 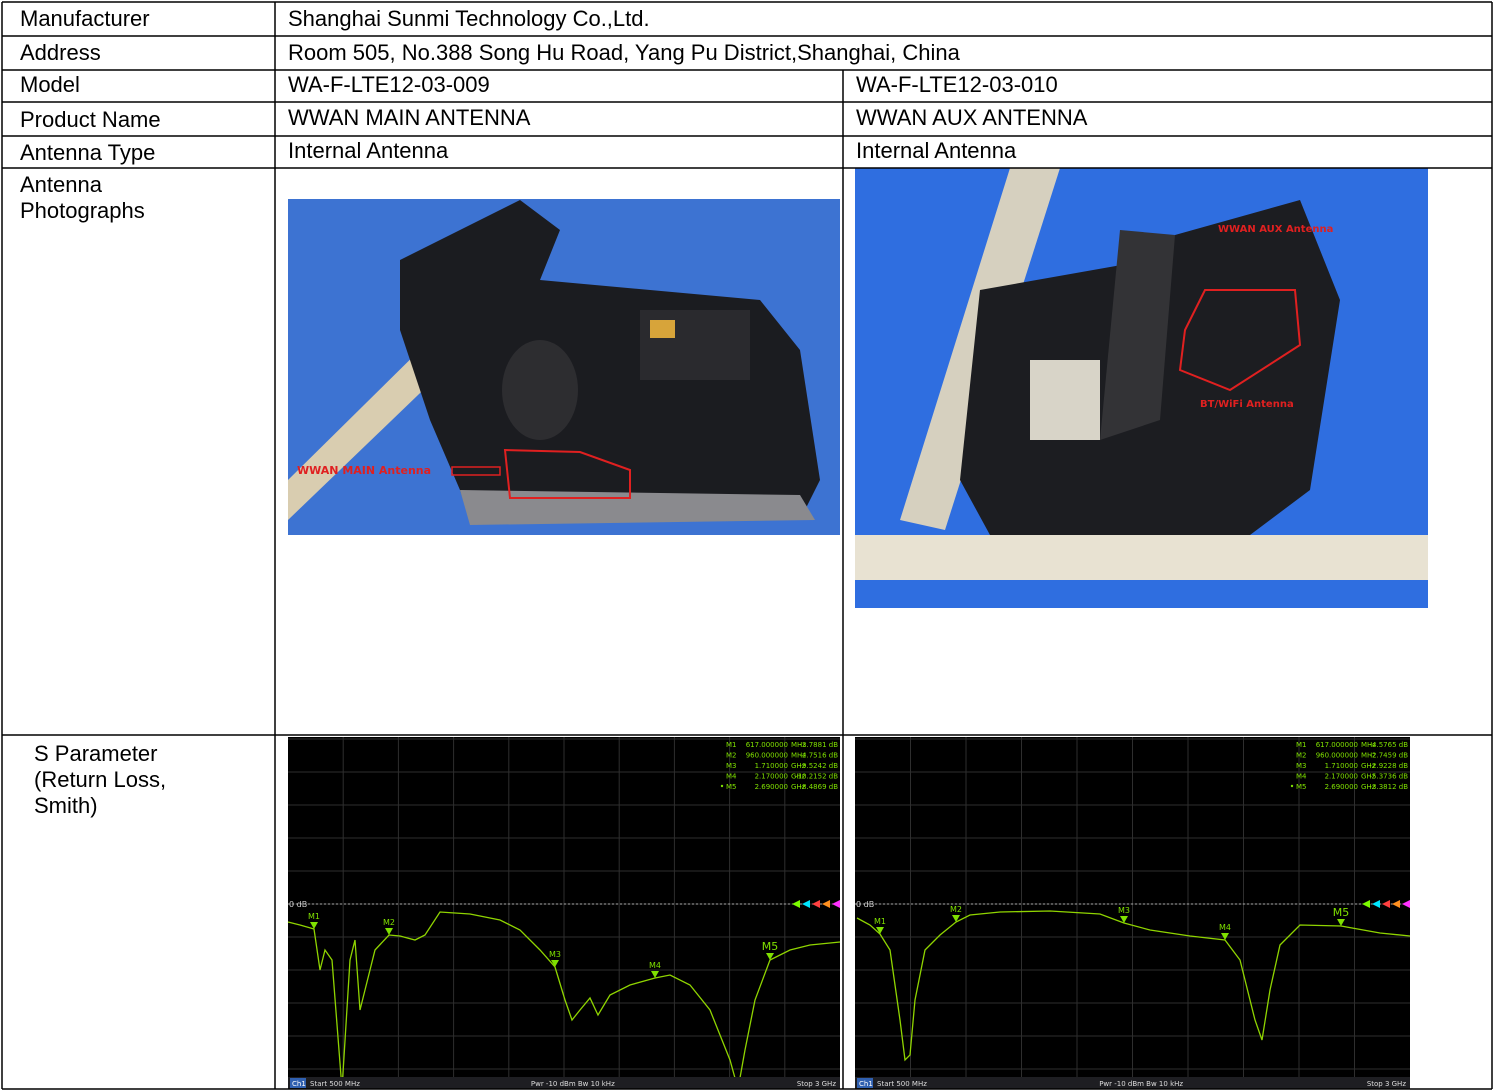 I want to click on row-label: Address, so click(x=60, y=52).